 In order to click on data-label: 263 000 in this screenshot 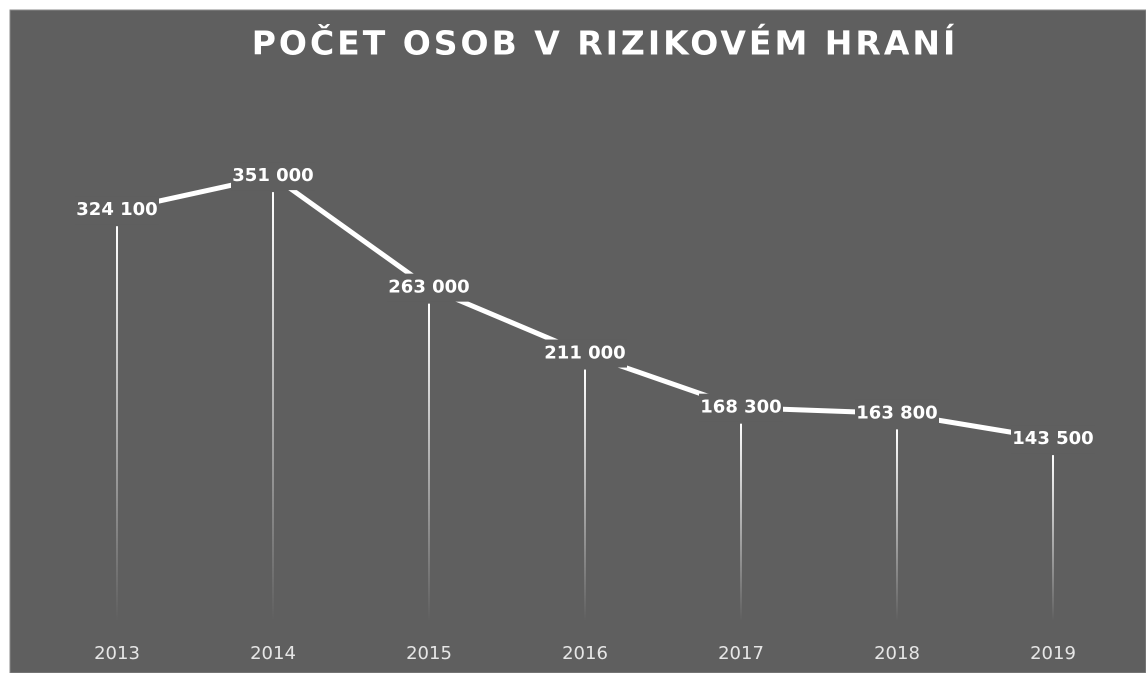, I will do `click(428, 287)`.